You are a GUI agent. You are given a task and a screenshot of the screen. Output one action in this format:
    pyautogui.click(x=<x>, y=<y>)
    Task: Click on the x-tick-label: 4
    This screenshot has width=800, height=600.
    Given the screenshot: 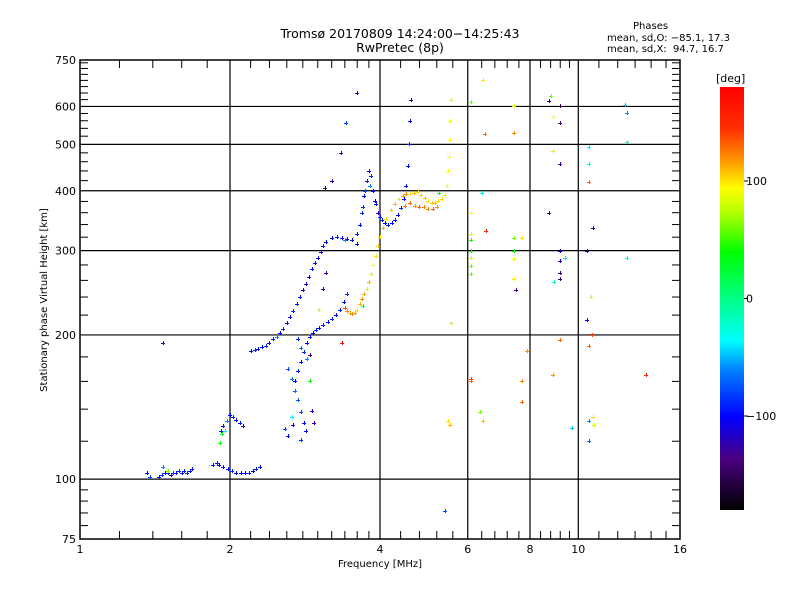 What is the action you would take?
    pyautogui.click(x=380, y=549)
    